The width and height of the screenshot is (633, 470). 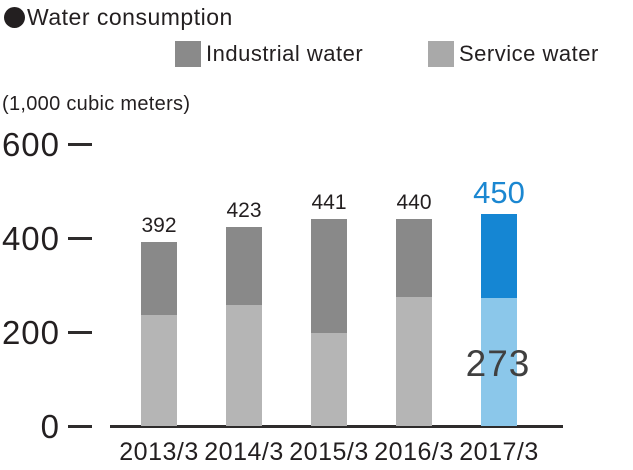 I want to click on chart-header: Water consumption, so click(x=118, y=17).